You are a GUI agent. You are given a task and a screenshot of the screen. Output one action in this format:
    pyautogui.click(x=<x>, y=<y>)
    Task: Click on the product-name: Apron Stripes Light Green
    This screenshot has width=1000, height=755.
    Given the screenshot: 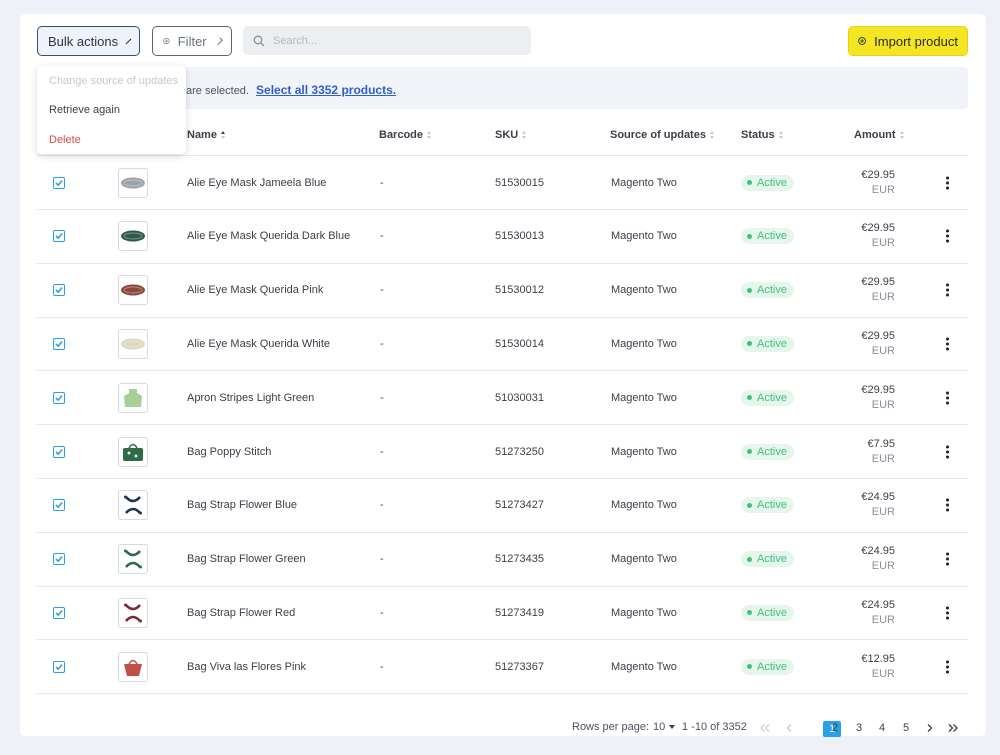 What is the action you would take?
    pyautogui.click(x=251, y=397)
    